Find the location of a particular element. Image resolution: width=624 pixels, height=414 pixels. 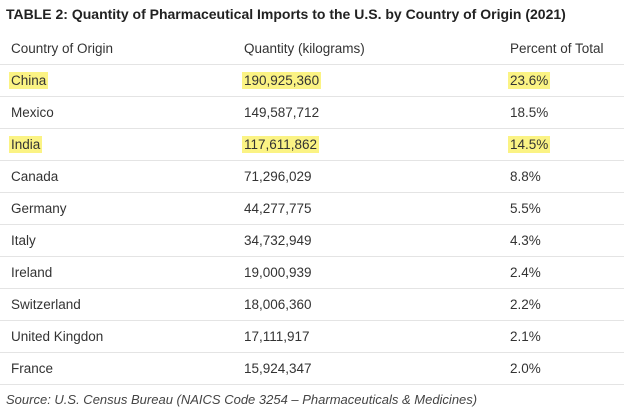

cell-quantity-text: 34,732,949 is located at coordinates (278, 240).